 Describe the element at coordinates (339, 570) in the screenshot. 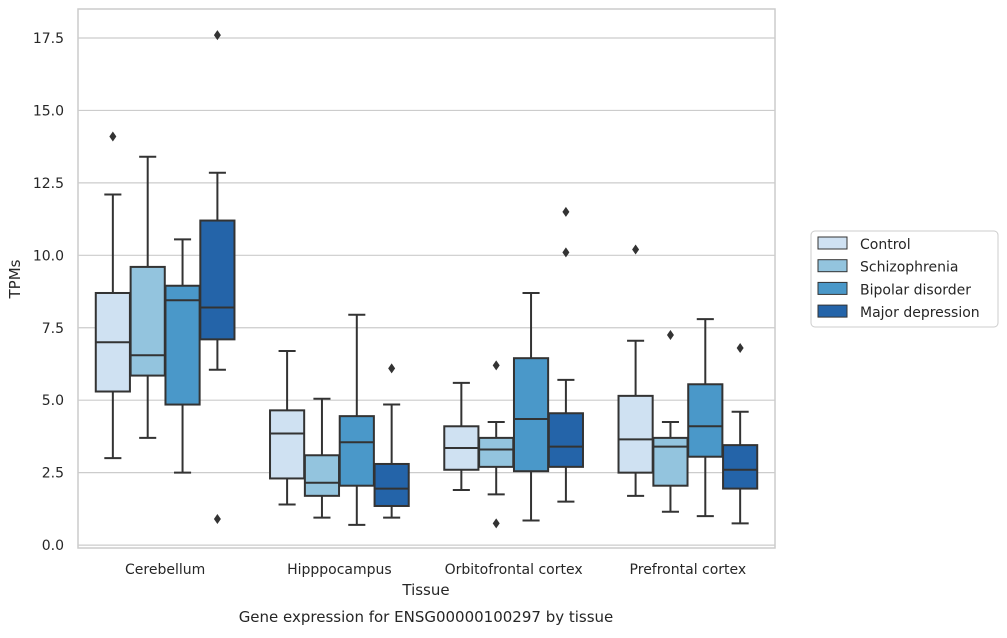

I see `x-tick-label: Hipppocampus` at that location.